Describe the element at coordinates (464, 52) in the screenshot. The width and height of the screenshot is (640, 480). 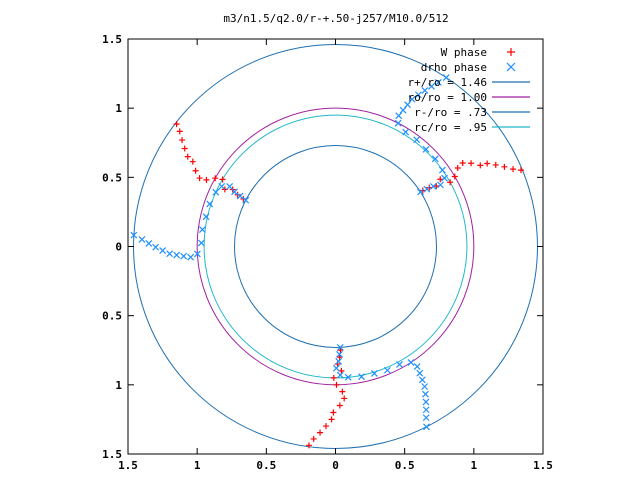
I see `legend-label: W phase` at that location.